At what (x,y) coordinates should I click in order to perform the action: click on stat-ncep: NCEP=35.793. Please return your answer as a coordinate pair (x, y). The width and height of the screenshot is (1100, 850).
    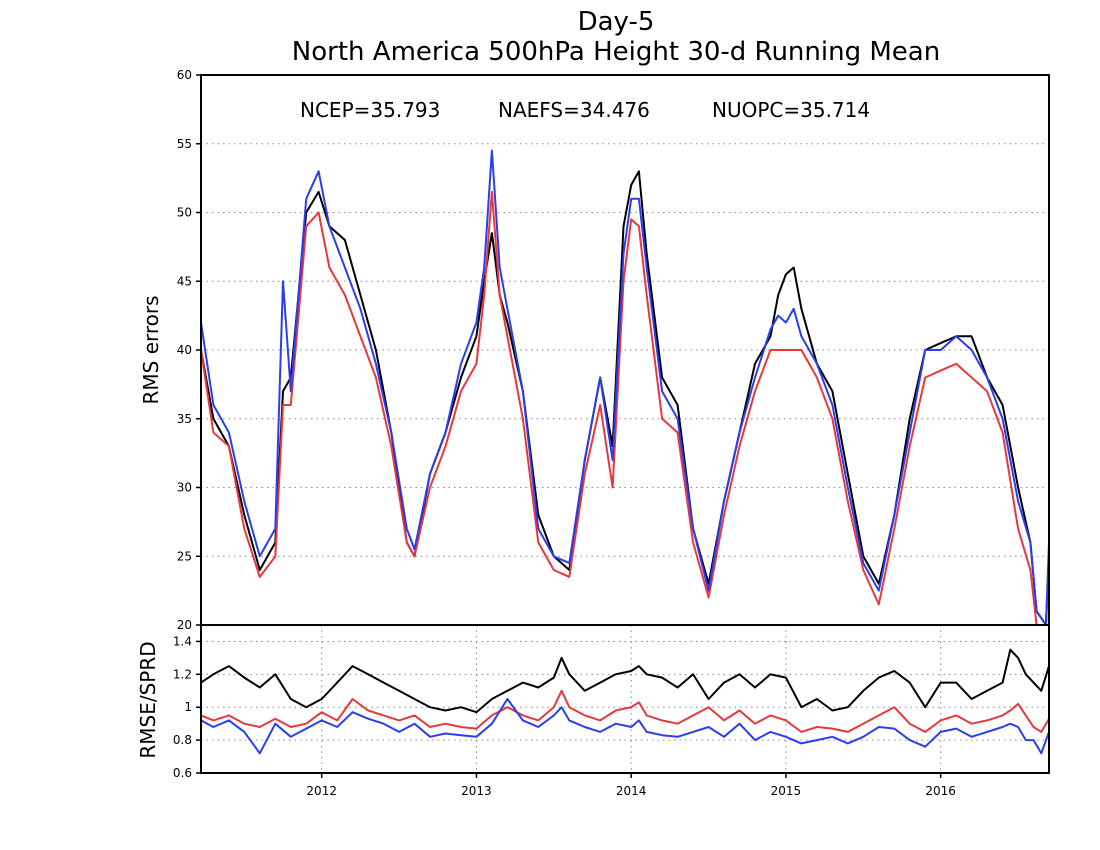
    Looking at the image, I should click on (370, 110).